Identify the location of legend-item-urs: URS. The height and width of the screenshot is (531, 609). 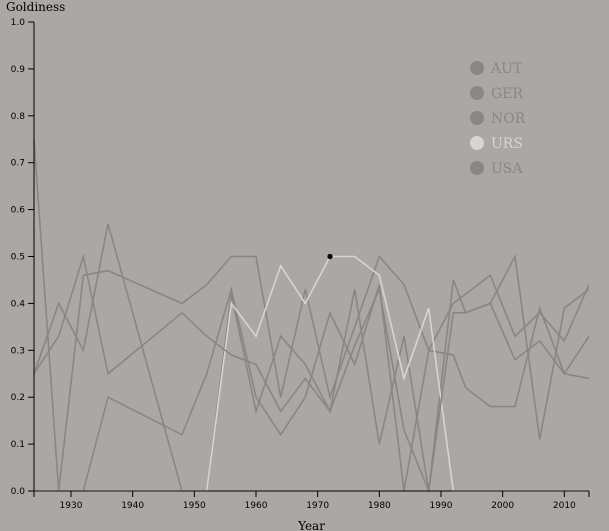
(496, 144).